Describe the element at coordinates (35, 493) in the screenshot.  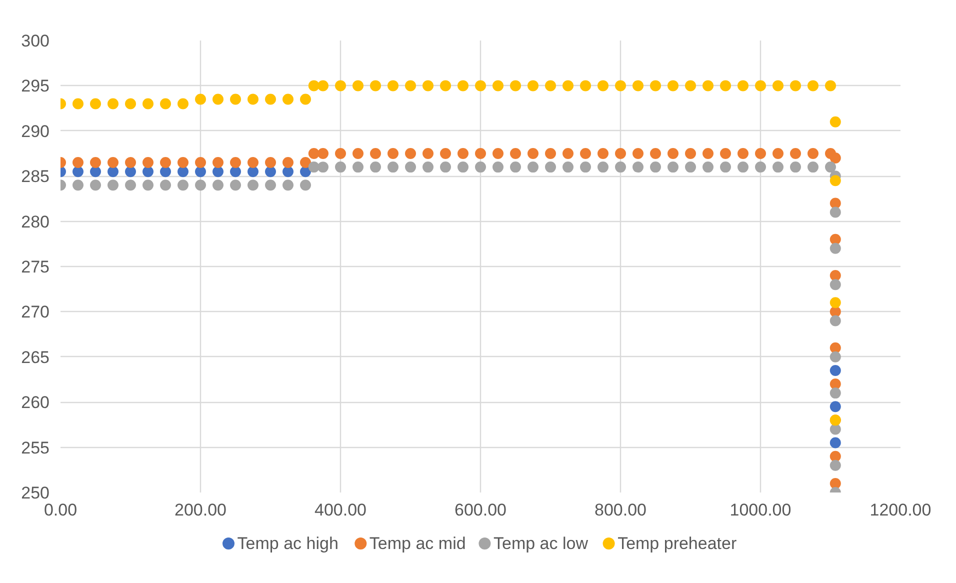
I see `y-tick-label: 250` at that location.